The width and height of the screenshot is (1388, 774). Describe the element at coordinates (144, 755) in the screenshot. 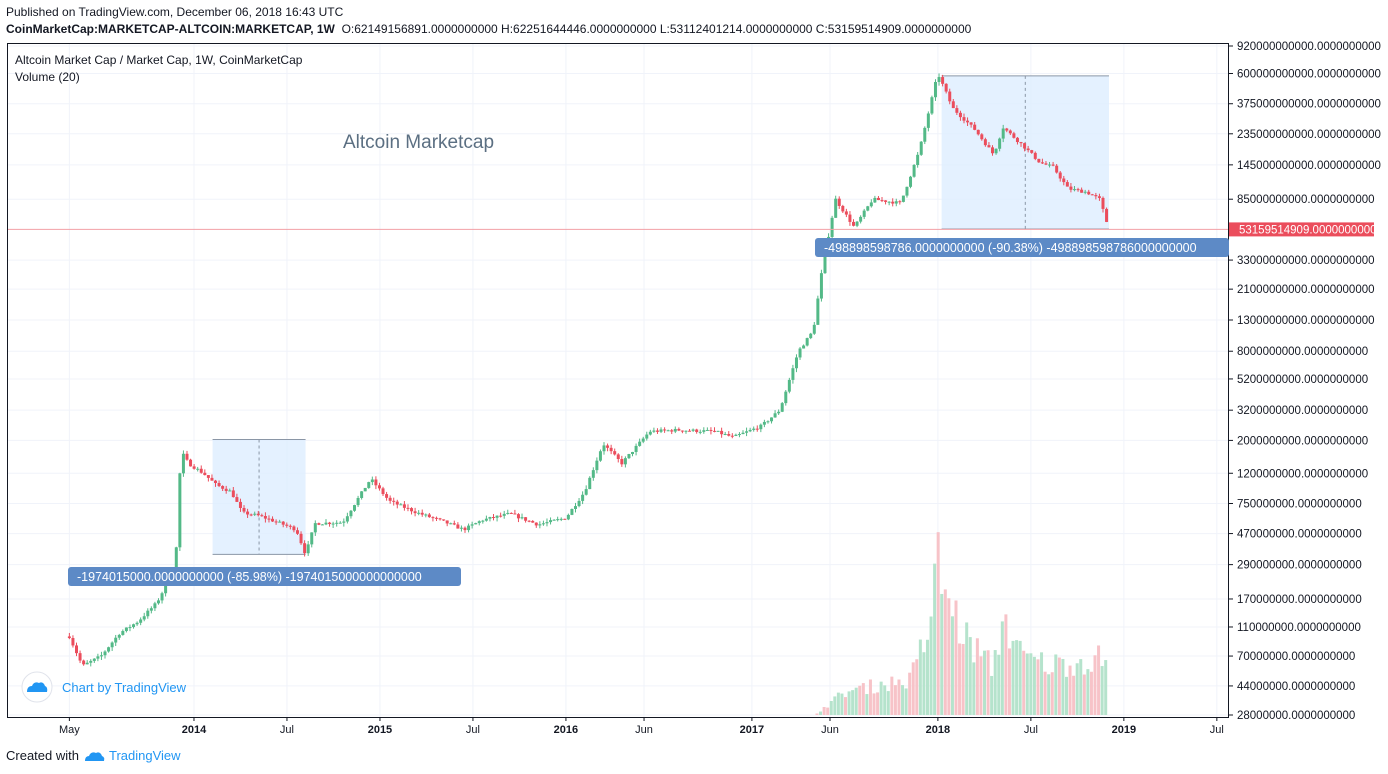

I see `tradingview-brand-link: TradingView` at that location.